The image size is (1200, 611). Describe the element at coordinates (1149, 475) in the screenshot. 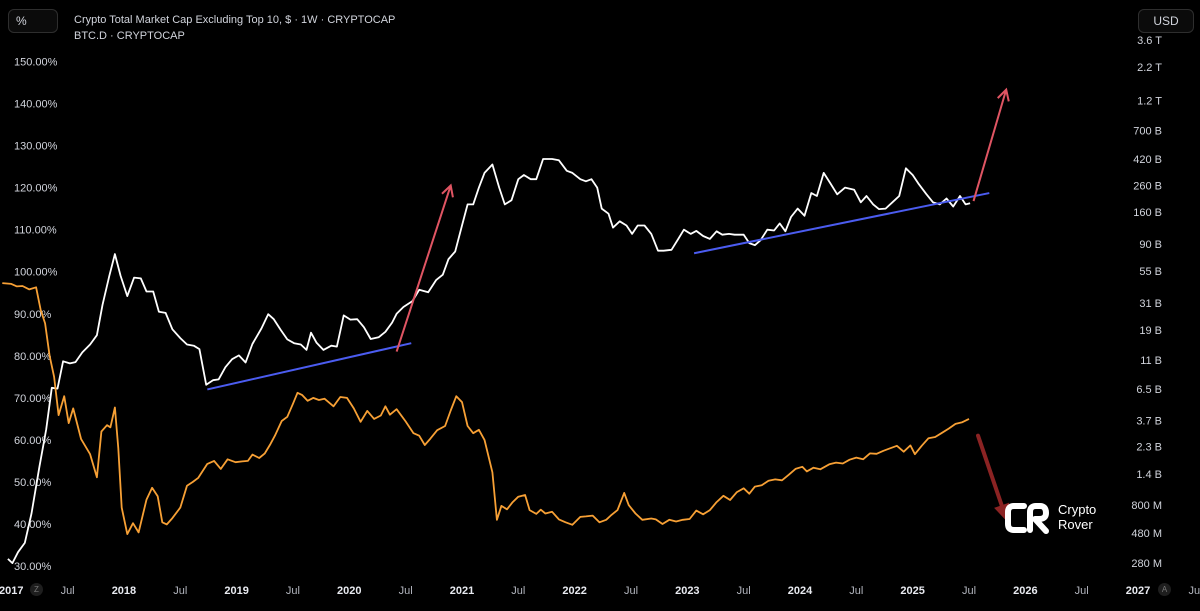

I see `right-axis-tick-label: 1.4 B` at that location.